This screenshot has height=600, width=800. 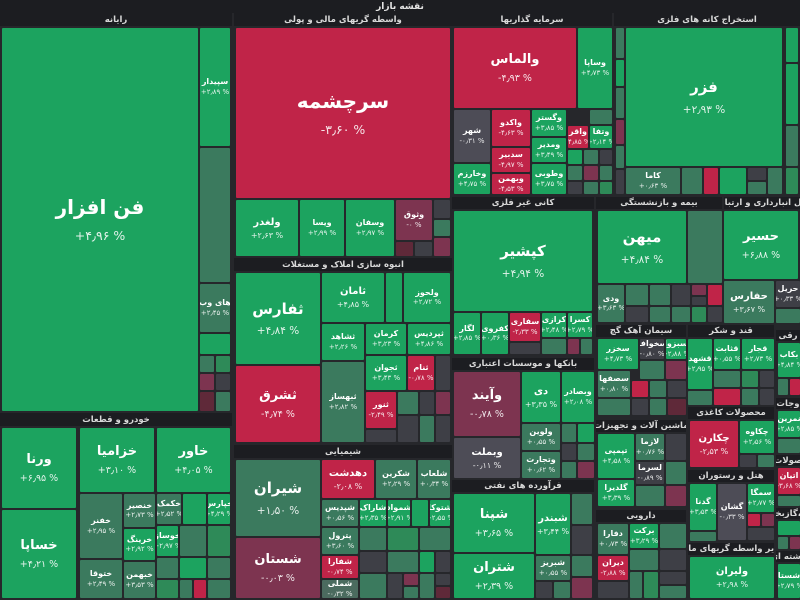 What do you see at coordinates (117, 460) in the screenshot?
I see `treemap-tile: خزامیا +۳٫۱۰ %` at bounding box center [117, 460].